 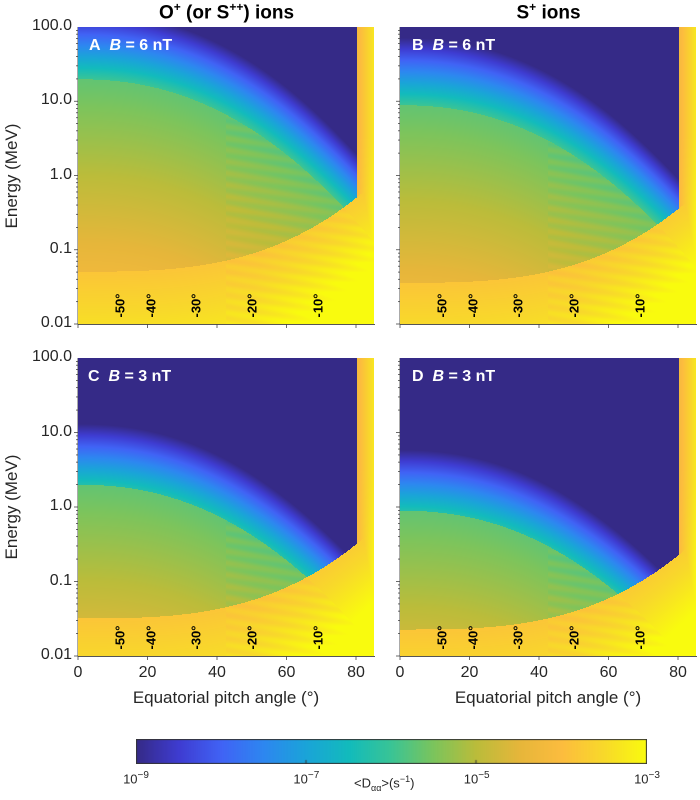 I want to click on panel-label-d: D B = 3 nT, so click(x=453, y=377).